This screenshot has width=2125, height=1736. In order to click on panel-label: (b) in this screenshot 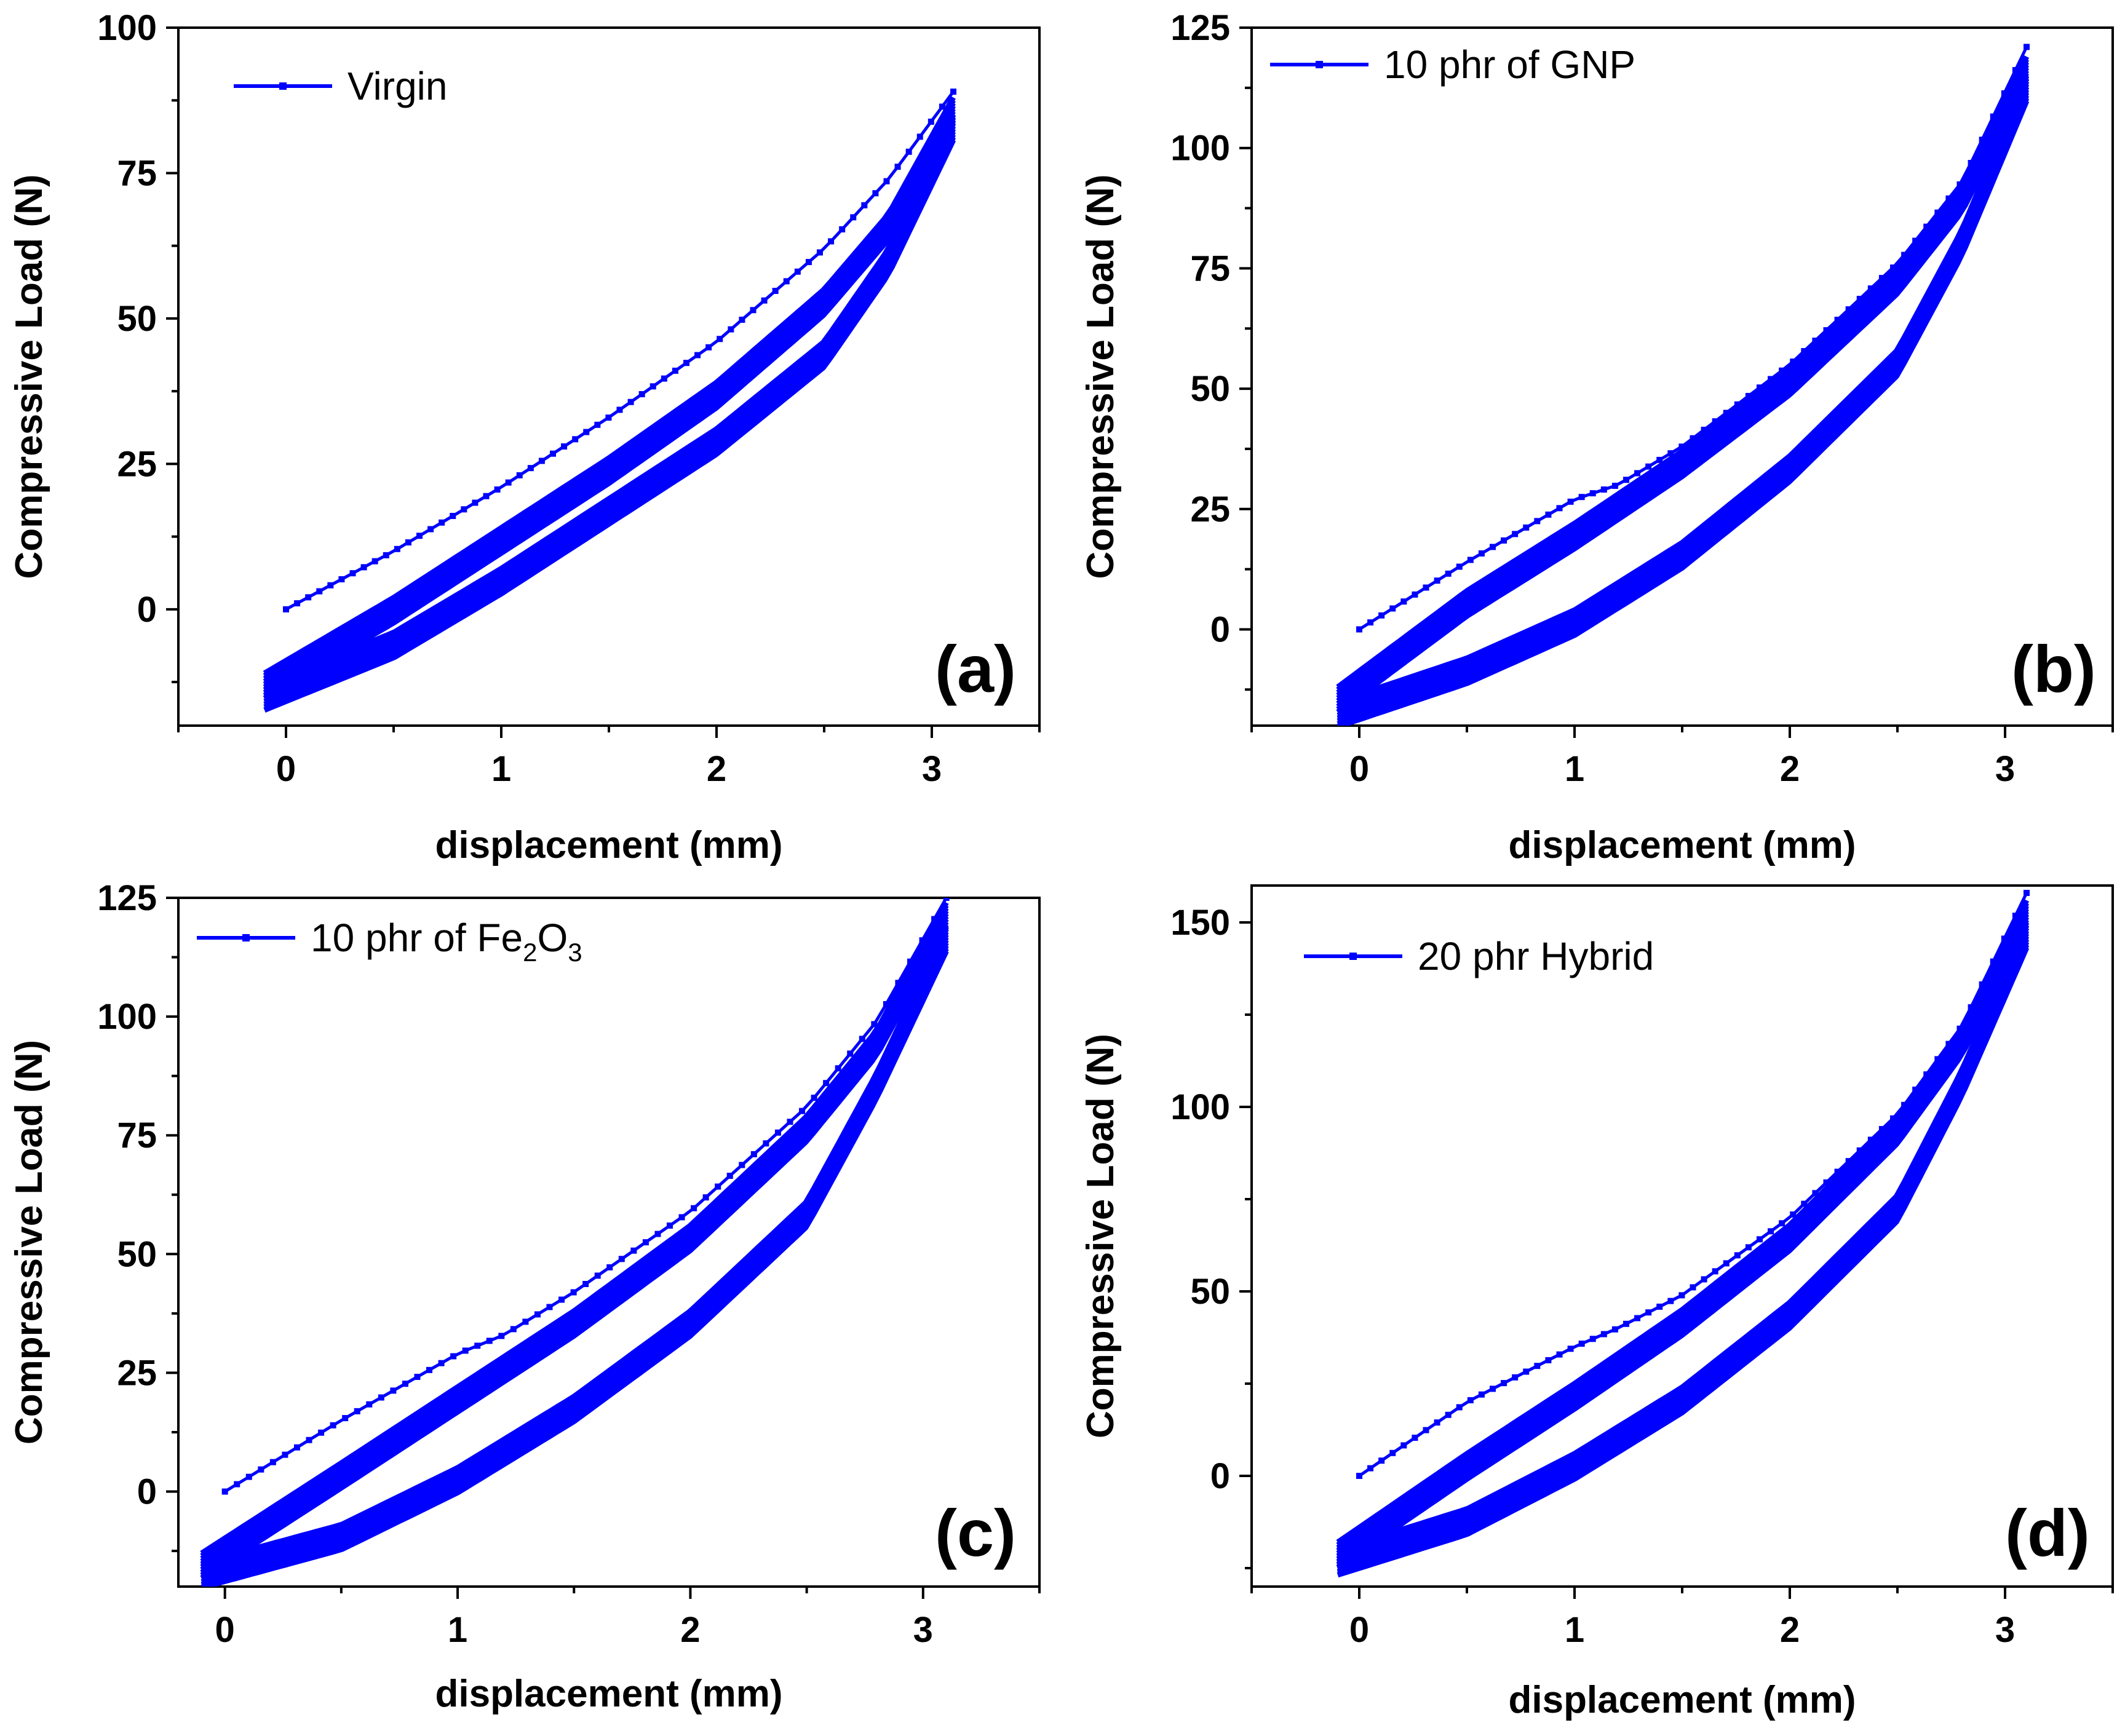, I will do `click(2053, 669)`.